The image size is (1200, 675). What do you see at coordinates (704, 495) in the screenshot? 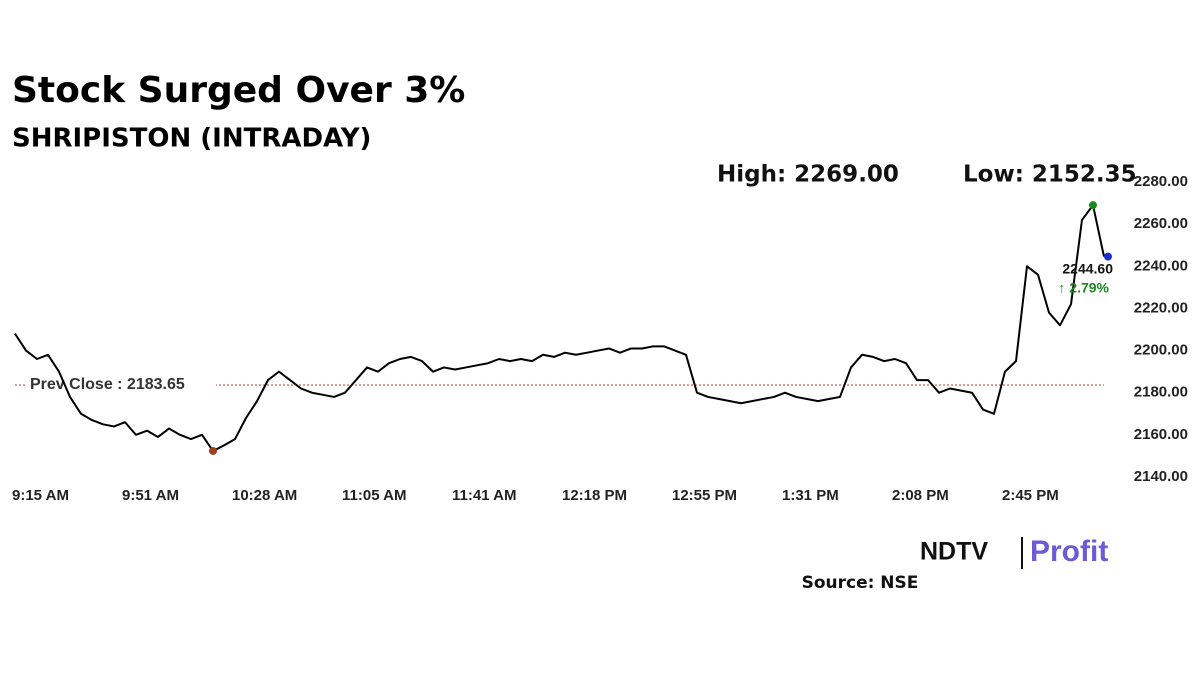
I see `x-tick-label: 12:55 PM` at bounding box center [704, 495].